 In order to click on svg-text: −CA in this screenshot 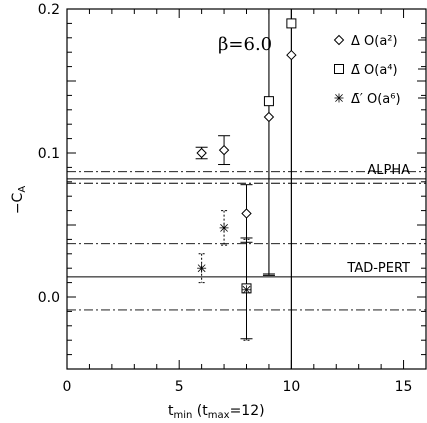, I will do `click(19, 200)`.